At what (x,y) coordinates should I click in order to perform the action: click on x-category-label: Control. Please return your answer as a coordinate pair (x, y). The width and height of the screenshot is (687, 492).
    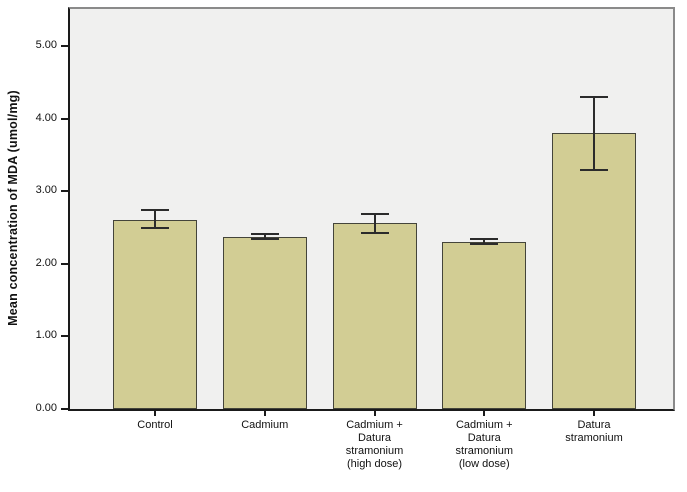
    Looking at the image, I should click on (155, 425).